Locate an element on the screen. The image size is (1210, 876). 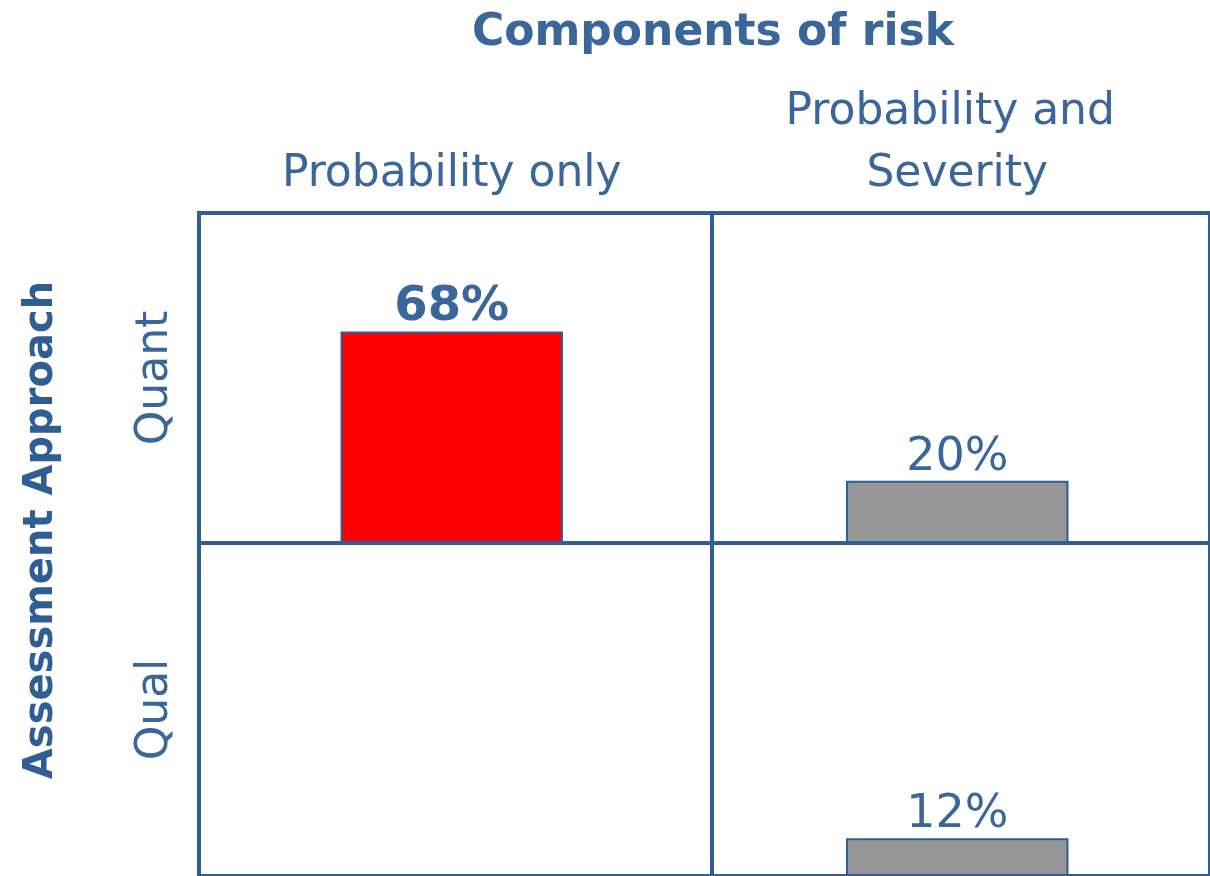
y-axis-title: Qual is located at coordinates (151, 709).